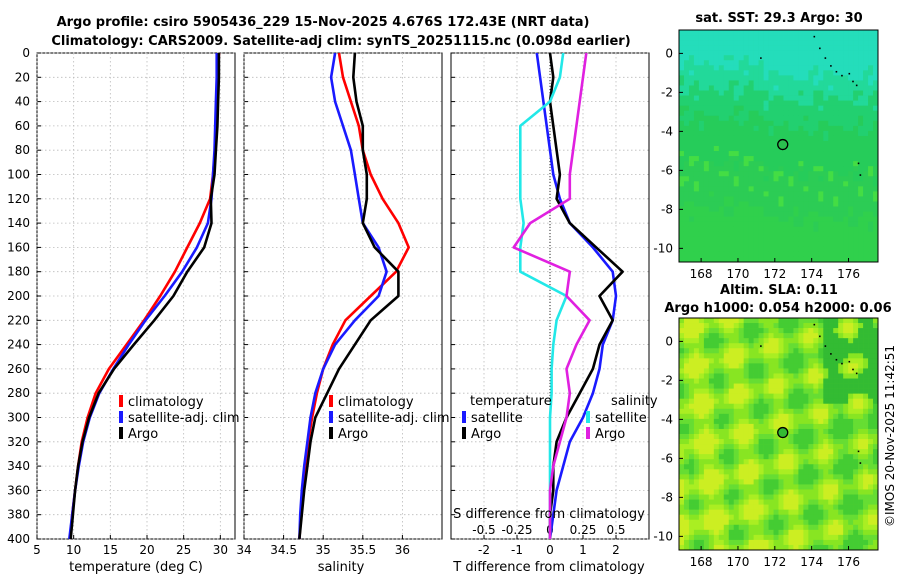 The height and width of the screenshot is (584, 900). I want to click on salinity-xlabel: salinity, so click(341, 567).